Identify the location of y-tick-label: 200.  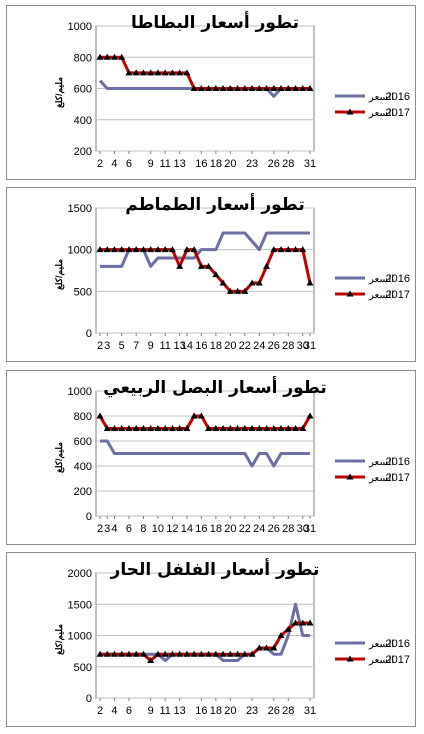
(83, 152).